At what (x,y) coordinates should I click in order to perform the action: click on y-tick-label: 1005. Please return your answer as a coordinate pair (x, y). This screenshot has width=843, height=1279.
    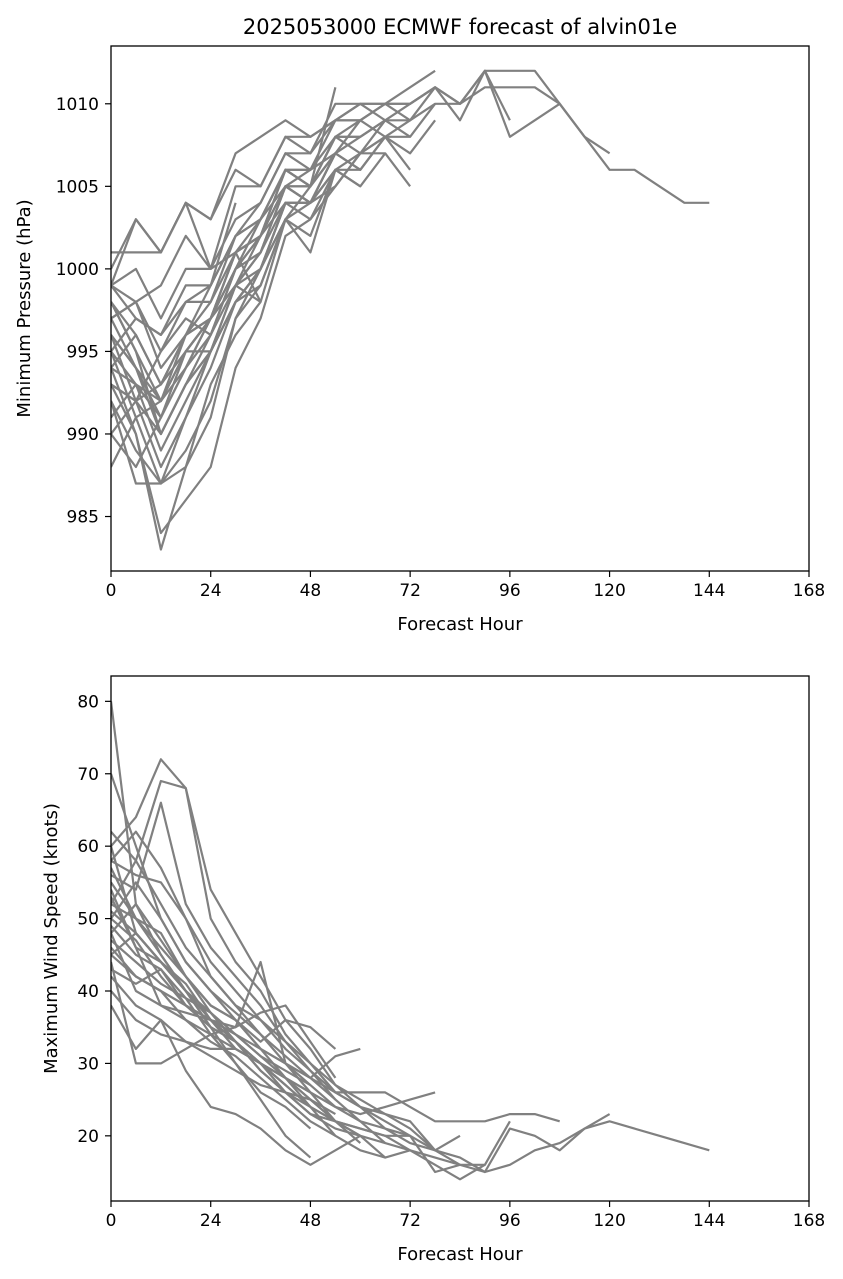
    Looking at the image, I should click on (77, 187).